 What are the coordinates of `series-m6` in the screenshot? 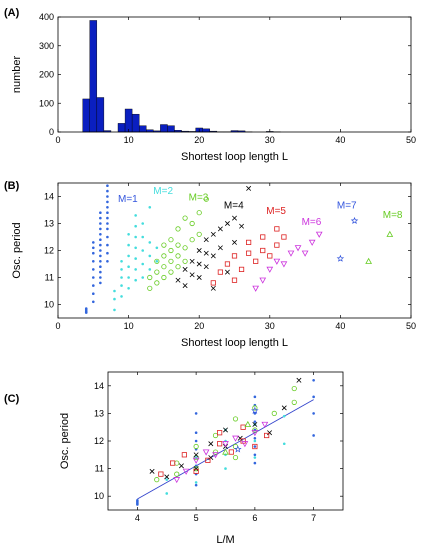 It's located at (221, 452).